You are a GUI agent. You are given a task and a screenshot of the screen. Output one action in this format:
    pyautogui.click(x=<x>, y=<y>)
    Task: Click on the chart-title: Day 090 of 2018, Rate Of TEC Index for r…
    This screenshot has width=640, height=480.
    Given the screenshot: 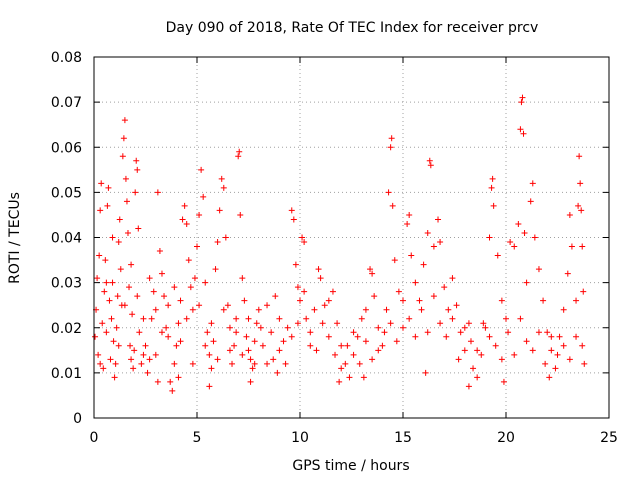 What is the action you would take?
    pyautogui.click(x=352, y=28)
    